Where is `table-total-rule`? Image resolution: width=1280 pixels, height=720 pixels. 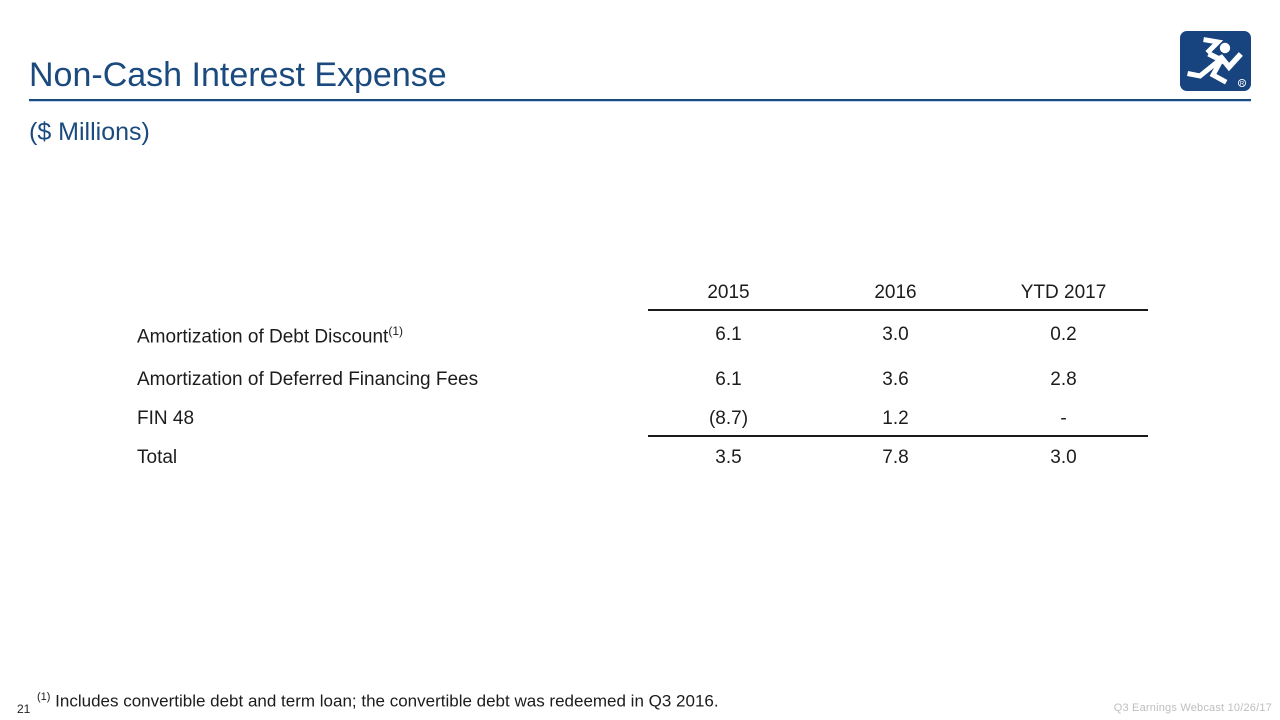
table-total-rule is located at coordinates (898, 436).